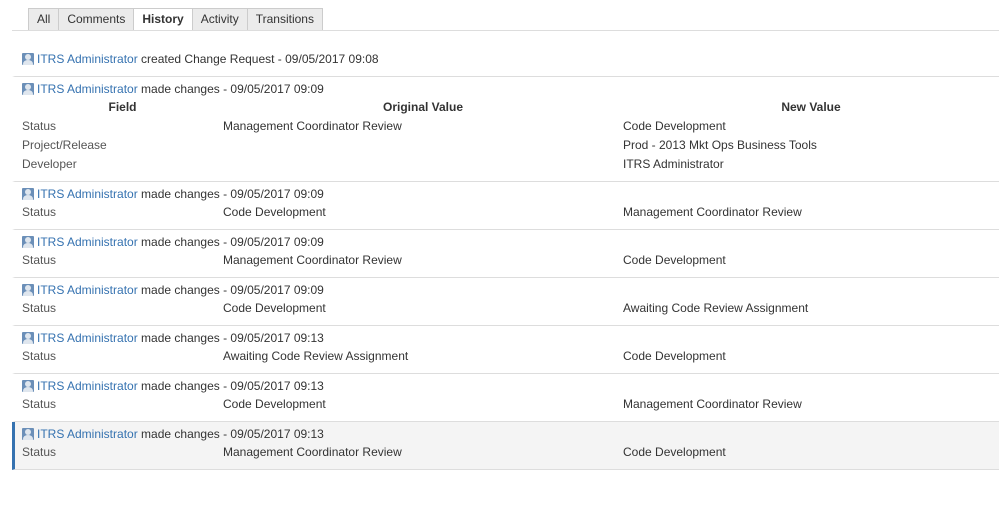 Image resolution: width=999 pixels, height=514 pixels. I want to click on tab-all: All, so click(44, 19).